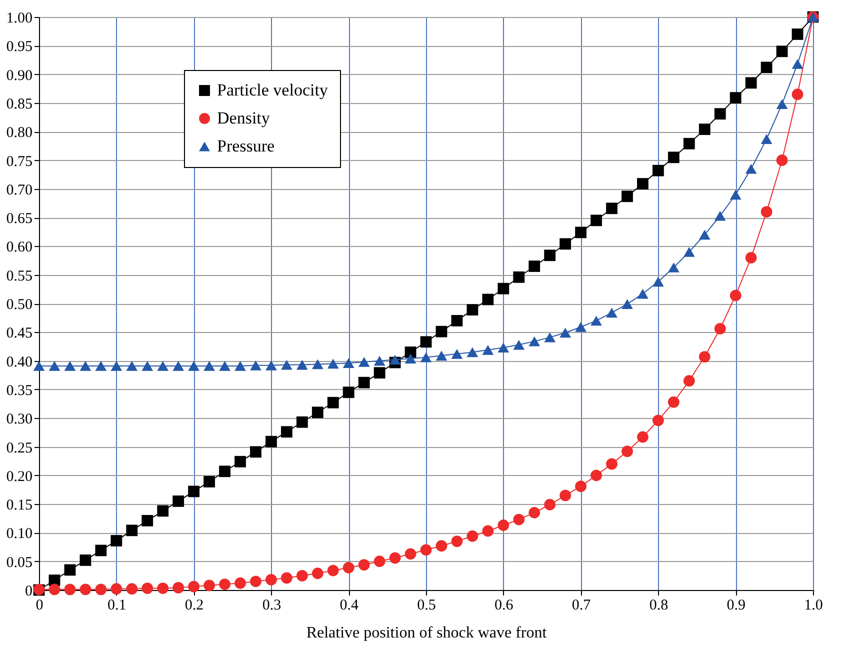 The height and width of the screenshot is (650, 843). I want to click on y-tick-label: 0.15, so click(19, 506).